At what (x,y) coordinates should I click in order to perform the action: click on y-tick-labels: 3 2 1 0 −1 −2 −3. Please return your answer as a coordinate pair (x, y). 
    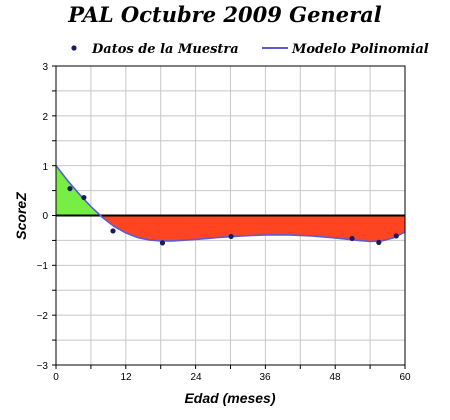
    Looking at the image, I should click on (43, 217).